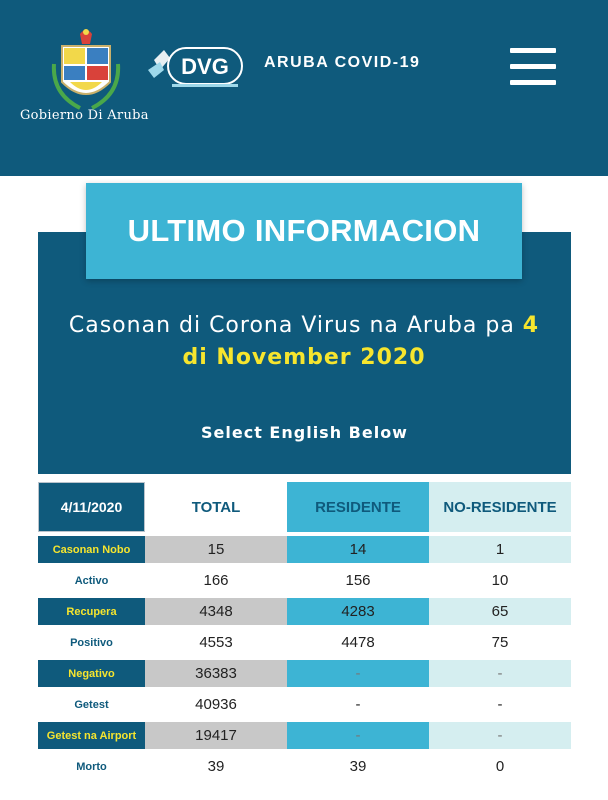  I want to click on row-label: Recupera, so click(91, 611).